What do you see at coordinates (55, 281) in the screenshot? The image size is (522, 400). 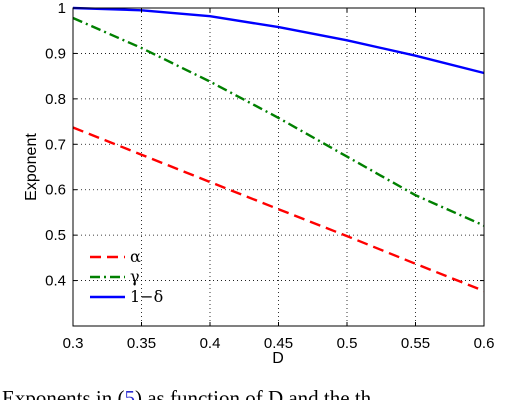 I see `y-tick-label: 0.4` at bounding box center [55, 281].